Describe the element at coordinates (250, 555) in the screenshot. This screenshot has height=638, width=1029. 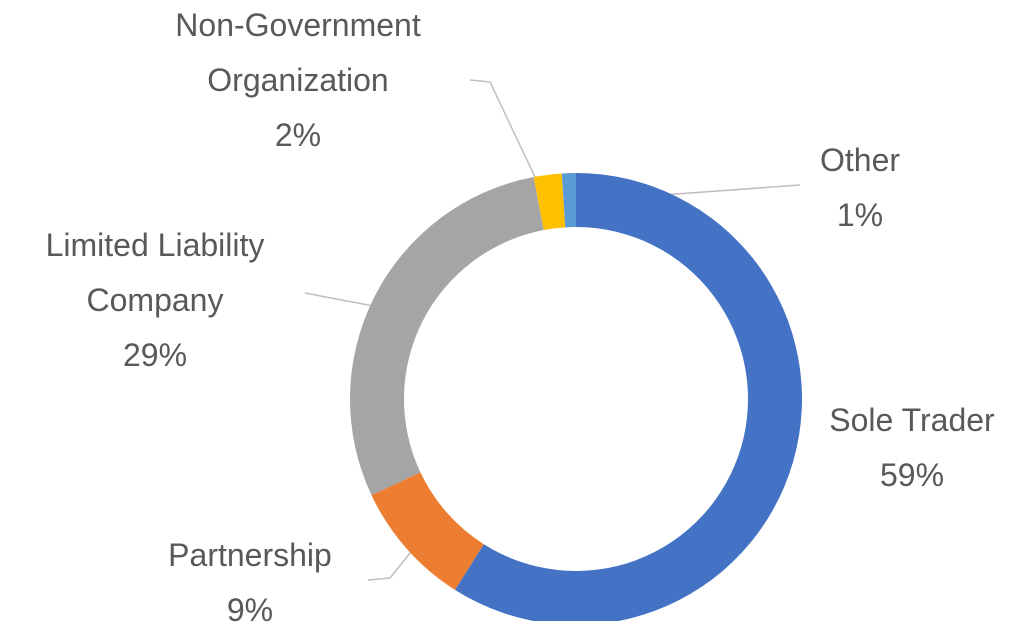
I see `category-label: Partnership` at that location.